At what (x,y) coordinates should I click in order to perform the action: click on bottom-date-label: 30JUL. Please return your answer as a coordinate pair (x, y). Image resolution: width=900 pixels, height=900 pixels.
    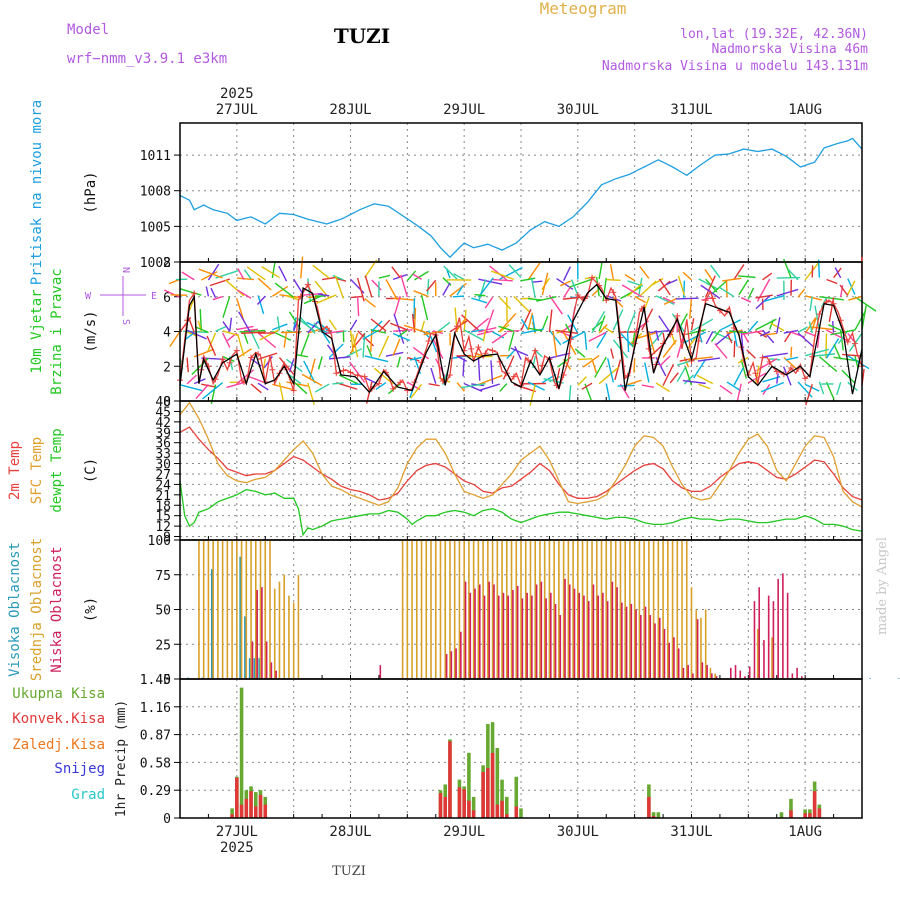
    Looking at the image, I should click on (578, 832).